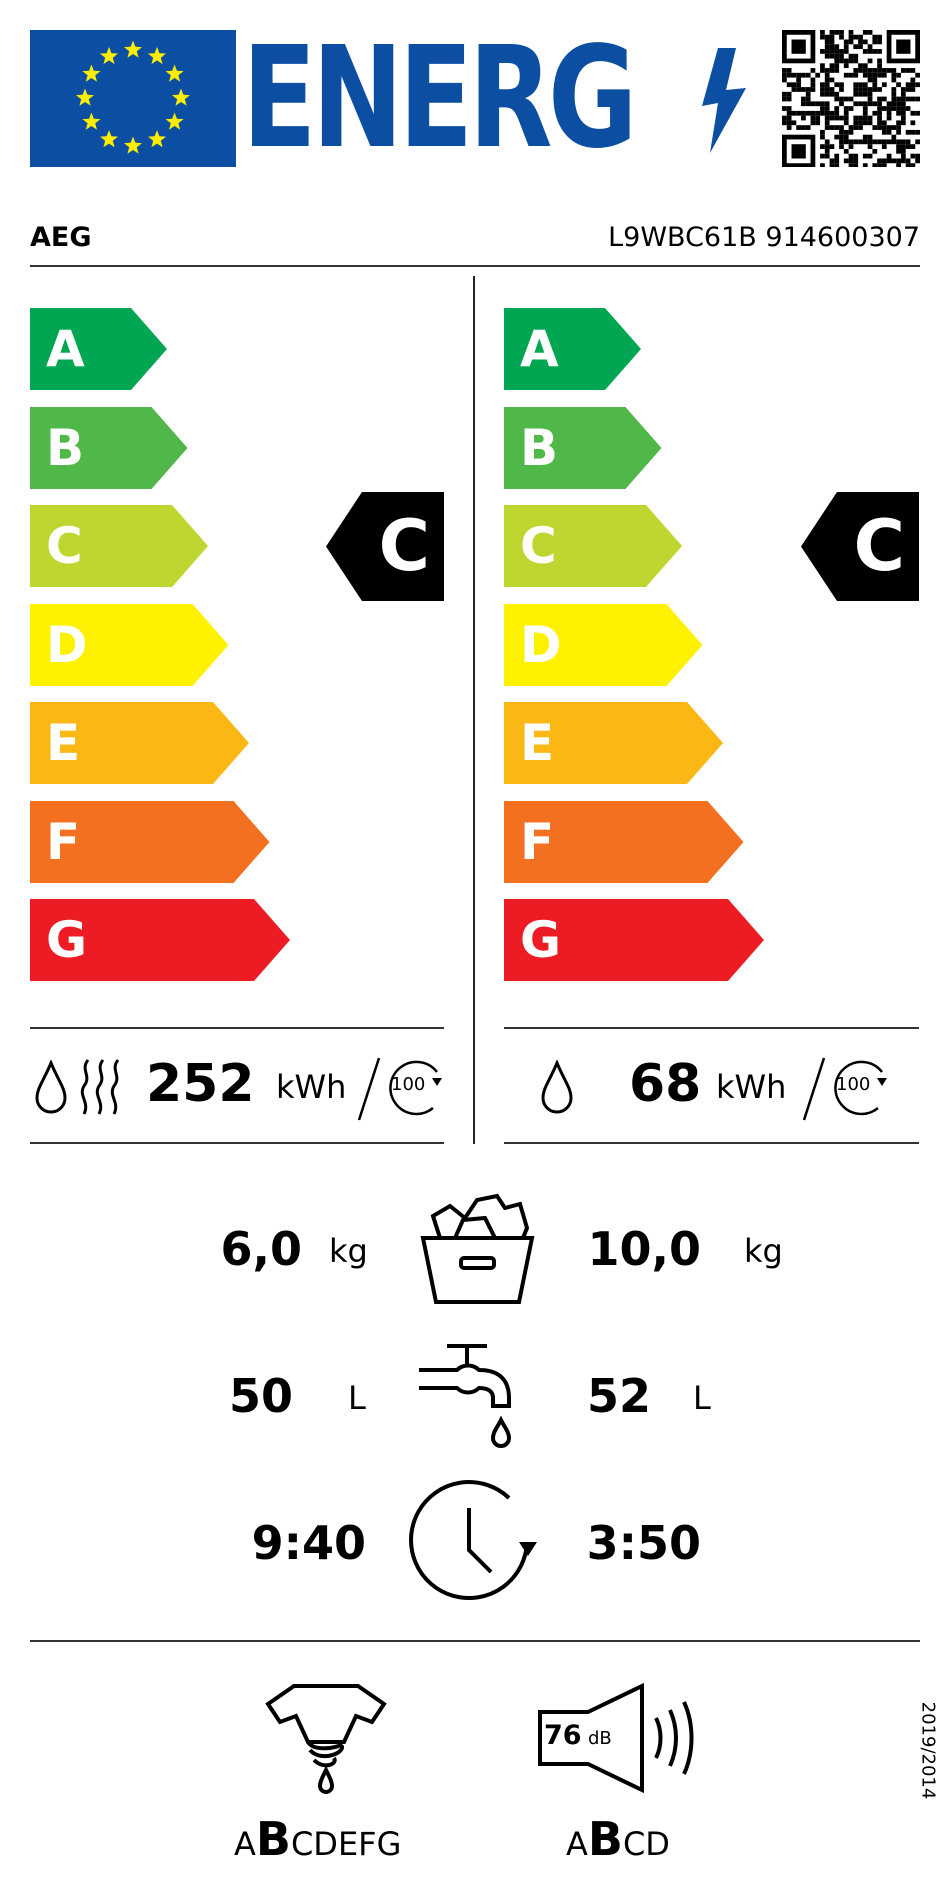  Describe the element at coordinates (724, 100) in the screenshot. I see `lightning-icon` at that location.